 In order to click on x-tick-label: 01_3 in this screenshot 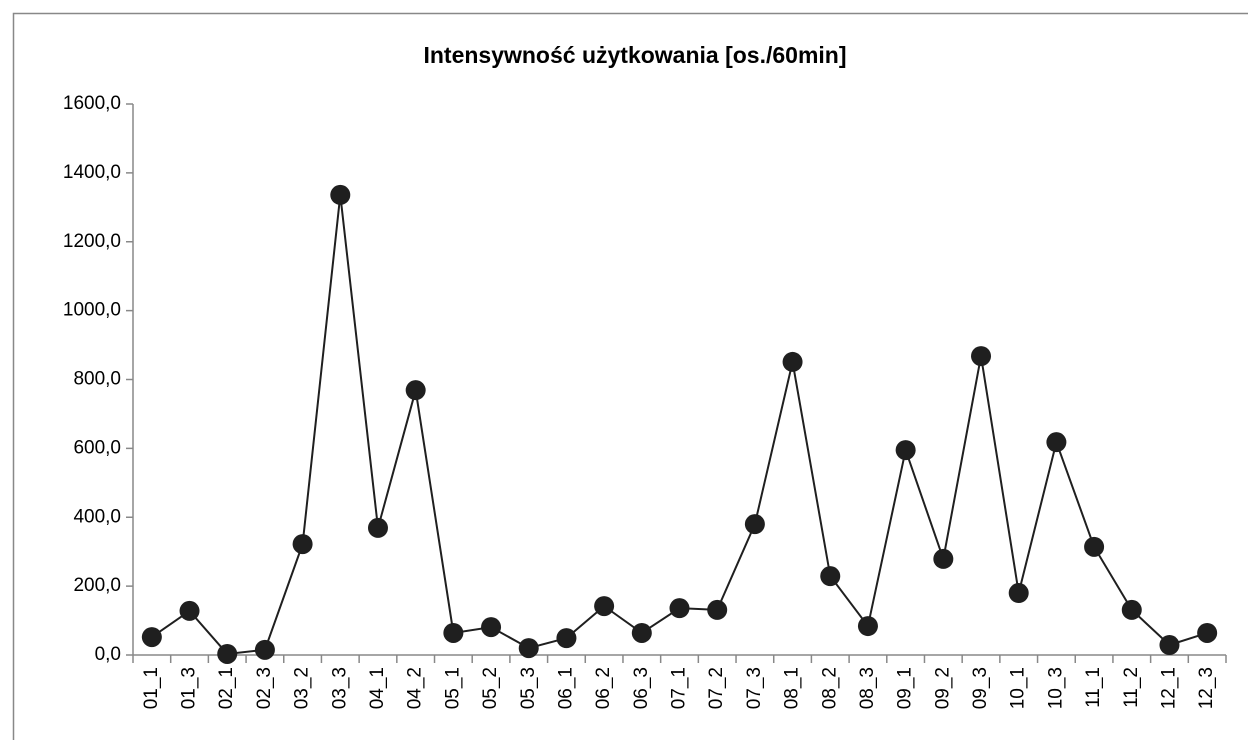, I will do `click(189, 688)`.